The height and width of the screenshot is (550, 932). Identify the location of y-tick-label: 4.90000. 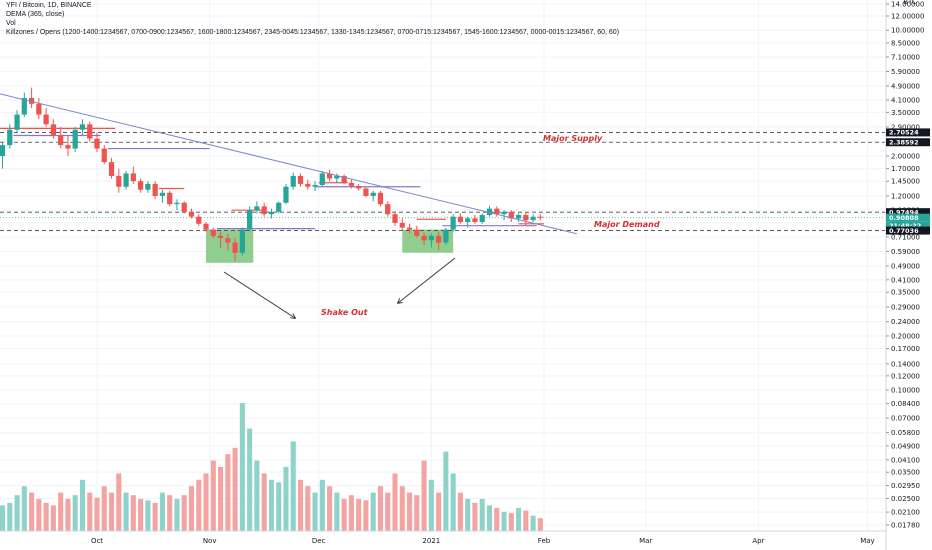
(905, 86).